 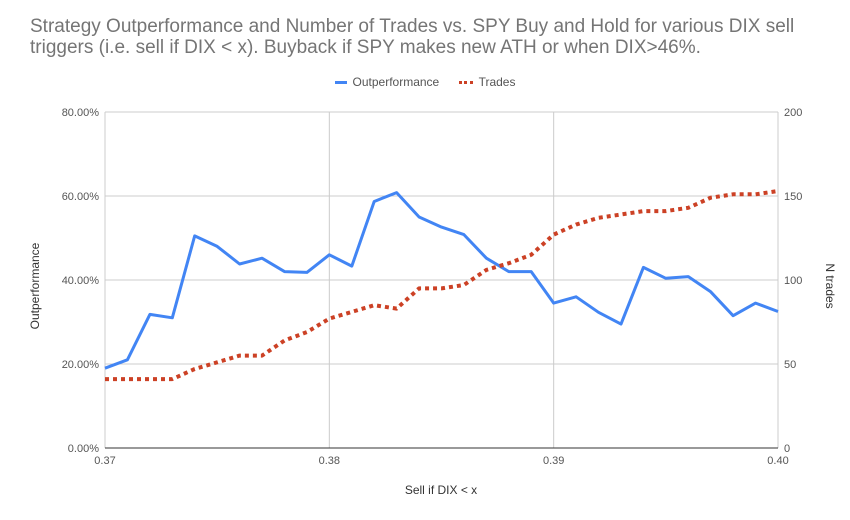 I want to click on y-left-tick-label: 40.00%, so click(x=81, y=281).